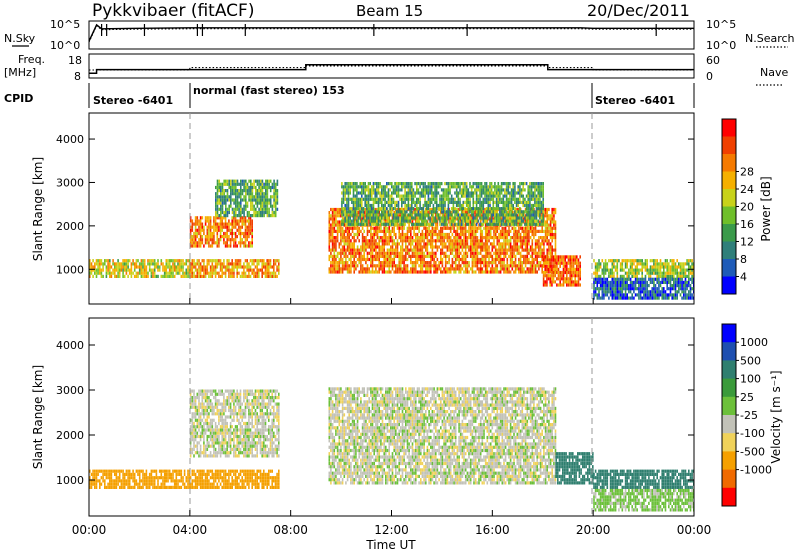 This screenshot has height=554, width=800. Describe the element at coordinates (31, 59) in the screenshot. I see `freq-label-top: Freq.` at that location.